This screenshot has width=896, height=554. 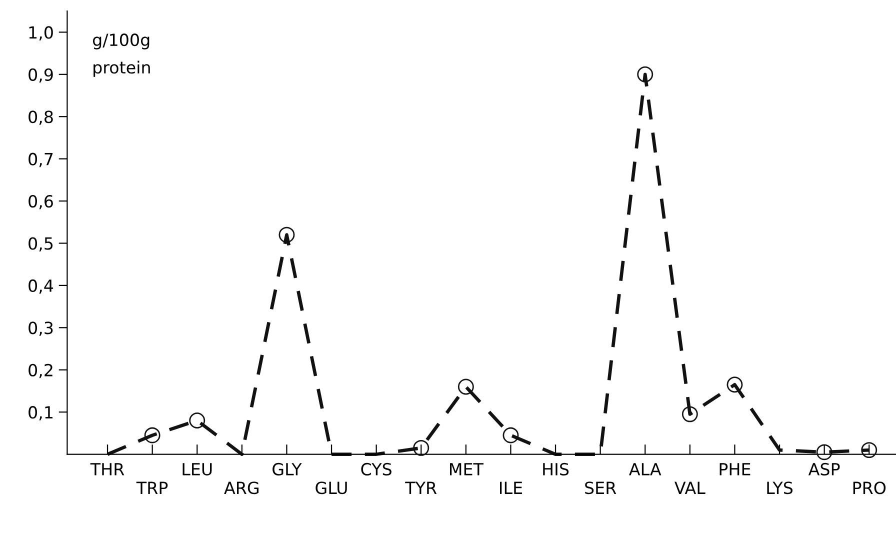 I want to click on x-tick-label: ARG, so click(x=241, y=488).